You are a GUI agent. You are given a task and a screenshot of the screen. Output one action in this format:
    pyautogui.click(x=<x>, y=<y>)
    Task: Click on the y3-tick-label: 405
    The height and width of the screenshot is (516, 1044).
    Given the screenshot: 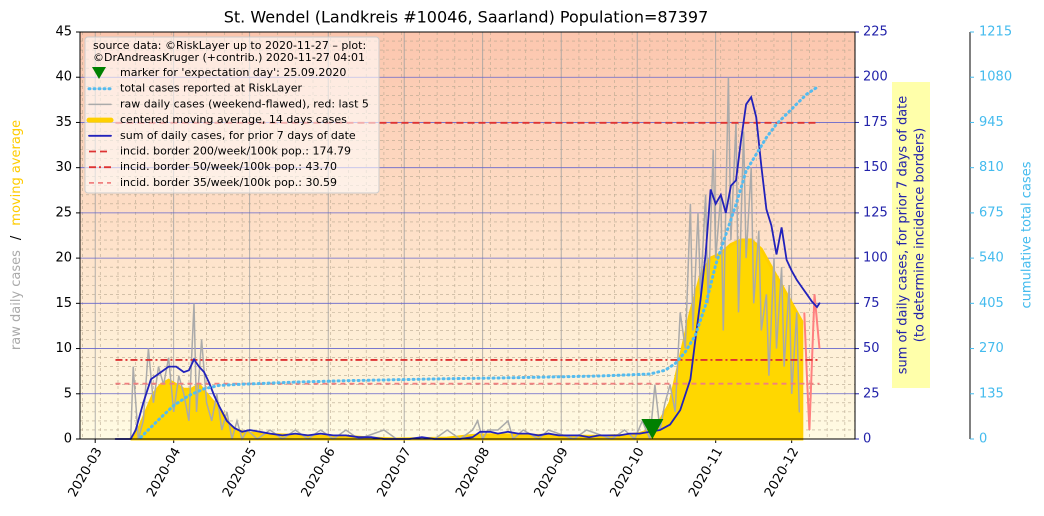 What is the action you would take?
    pyautogui.click(x=991, y=303)
    